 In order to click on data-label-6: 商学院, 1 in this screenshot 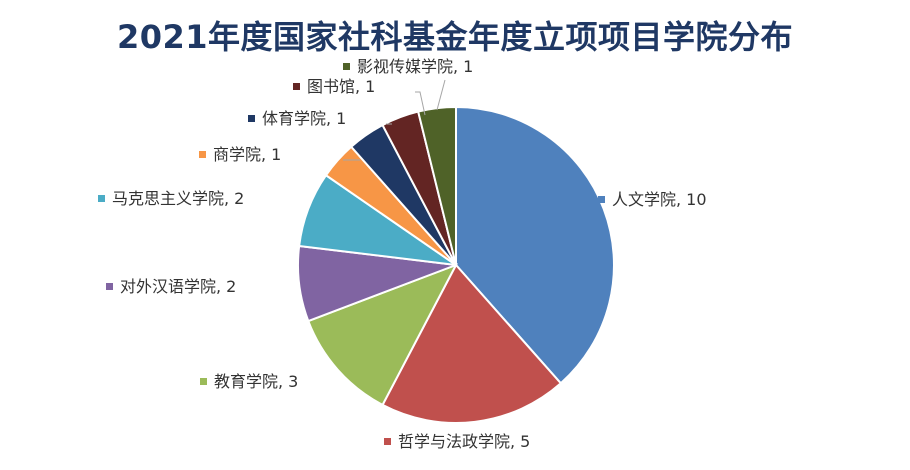, I will do `click(247, 154)`.